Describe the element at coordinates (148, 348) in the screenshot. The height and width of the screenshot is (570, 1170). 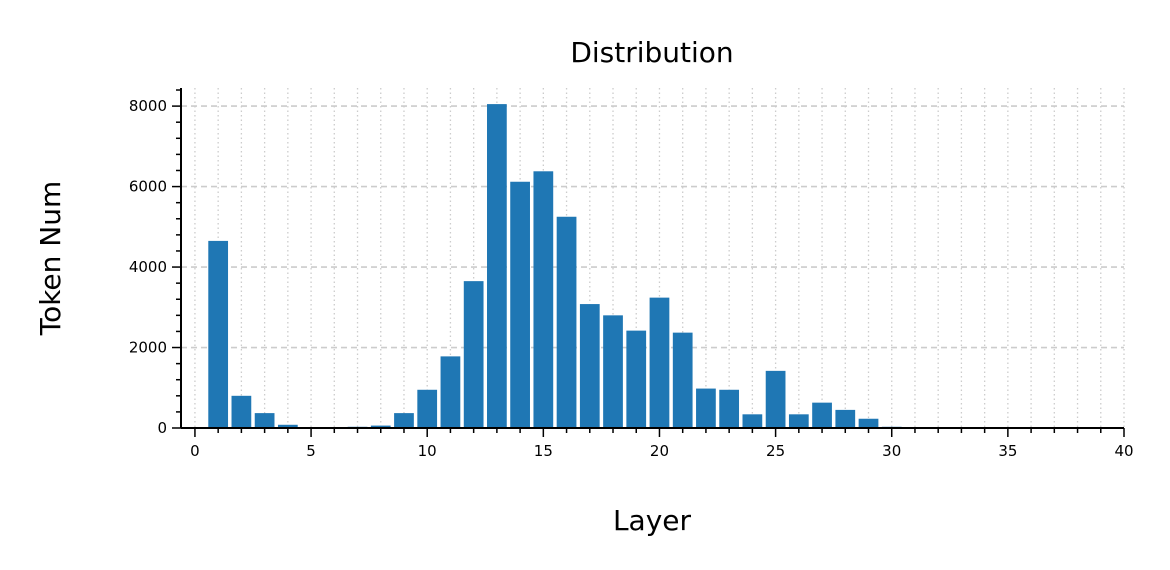
I see `y-tick-label: 2000` at that location.